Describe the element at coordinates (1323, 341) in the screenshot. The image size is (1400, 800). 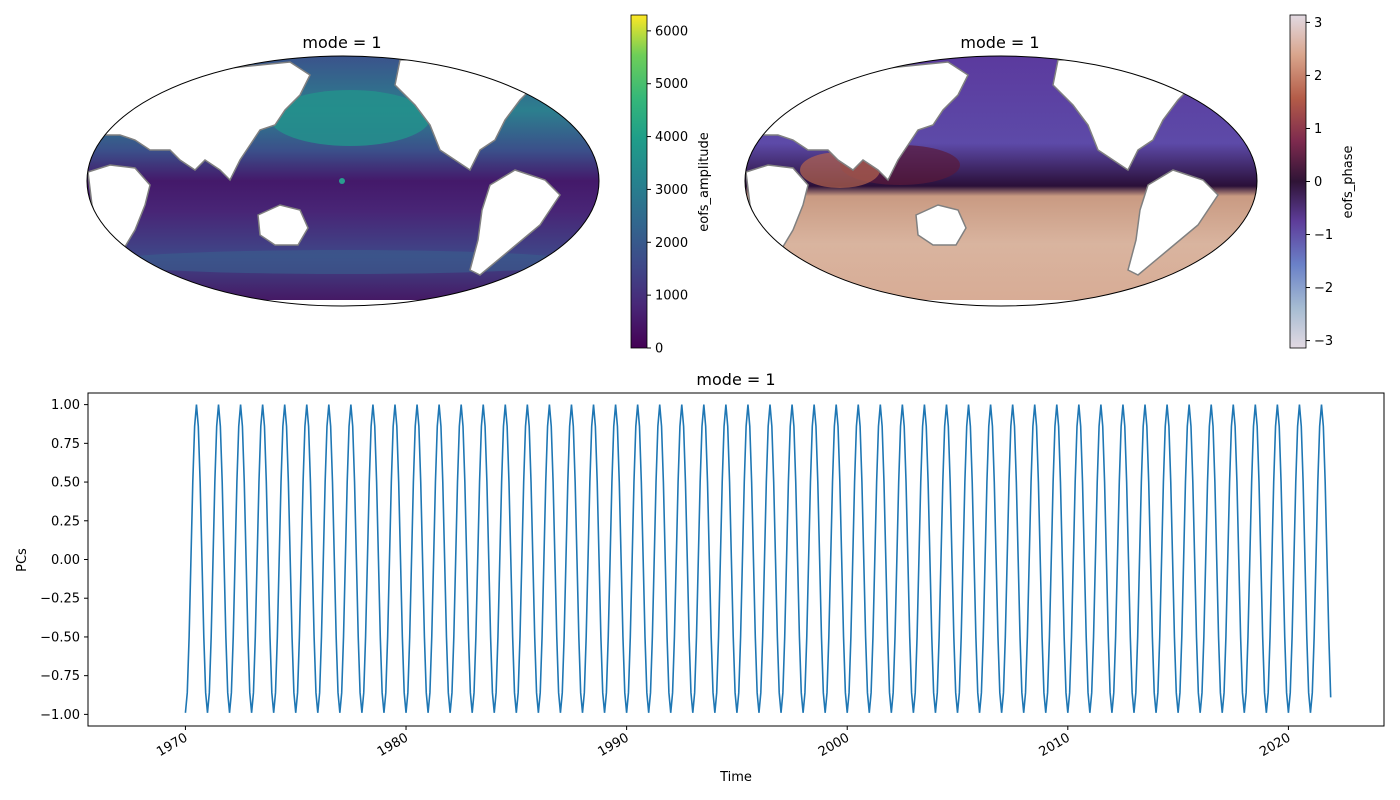
I see `colorbar-tick-label: −3` at that location.